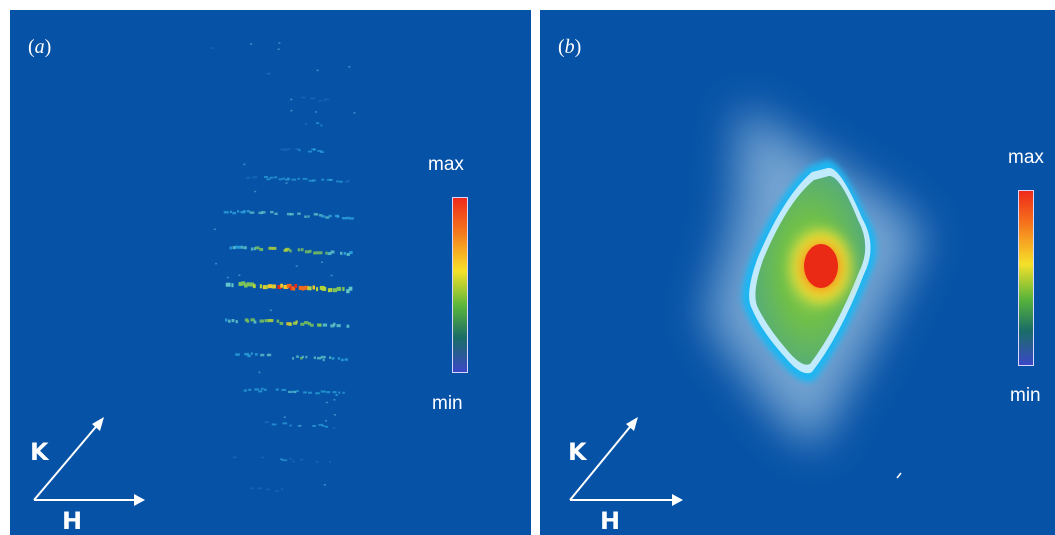 The height and width of the screenshot is (535, 1055). Describe the element at coordinates (1026, 278) in the screenshot. I see `colorbar` at that location.